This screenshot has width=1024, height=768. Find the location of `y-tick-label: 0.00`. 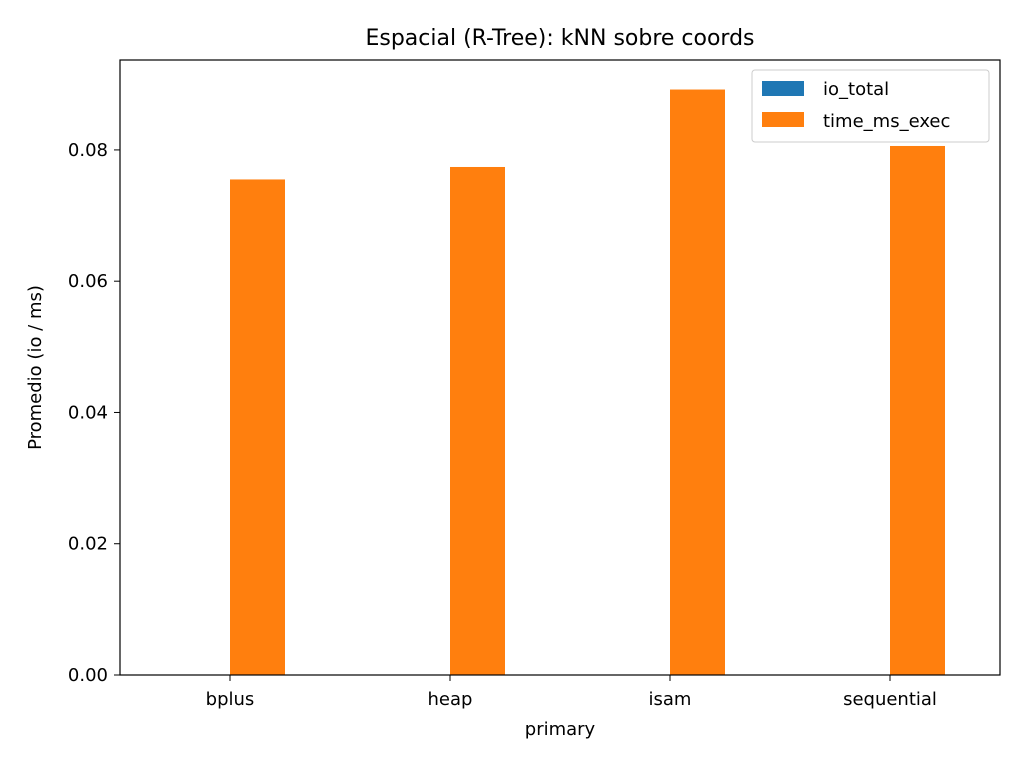

y-tick-label: 0.00 is located at coordinates (88, 675).